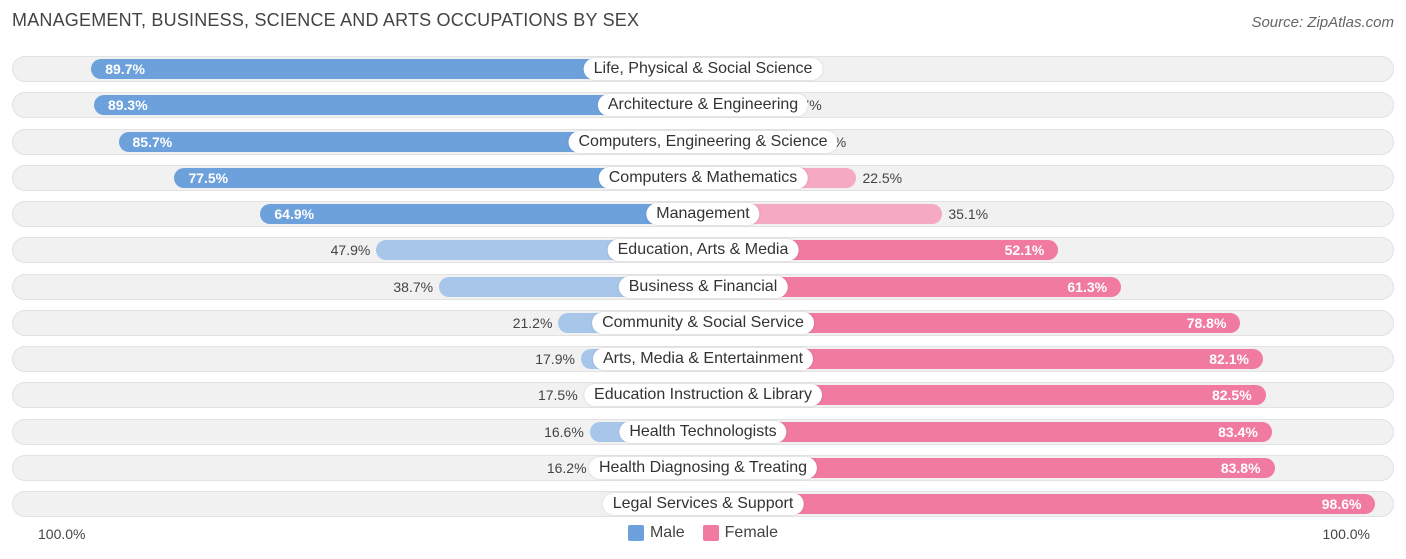  What do you see at coordinates (703, 468) in the screenshot?
I see `category-label: Health Diagnosing & Treating` at bounding box center [703, 468].